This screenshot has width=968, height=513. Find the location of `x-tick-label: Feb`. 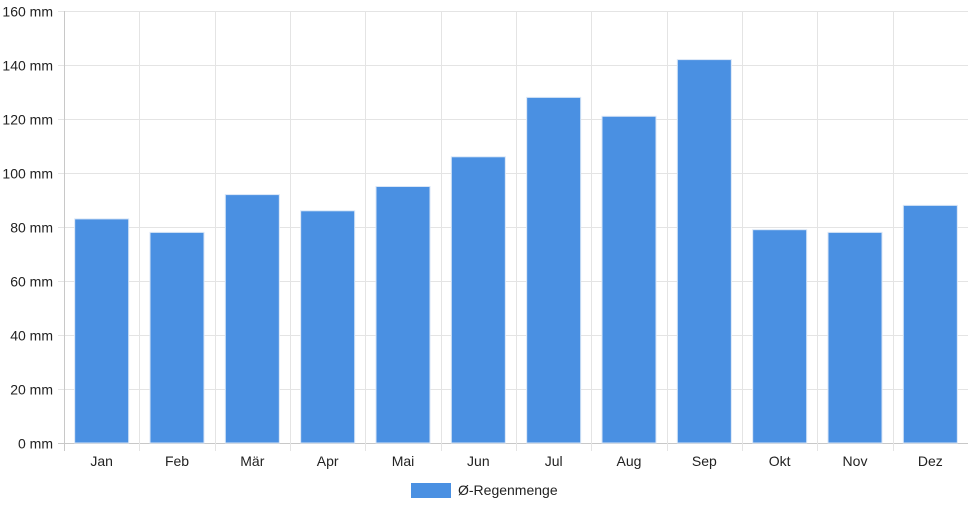

x-tick-label: Feb is located at coordinates (177, 461).